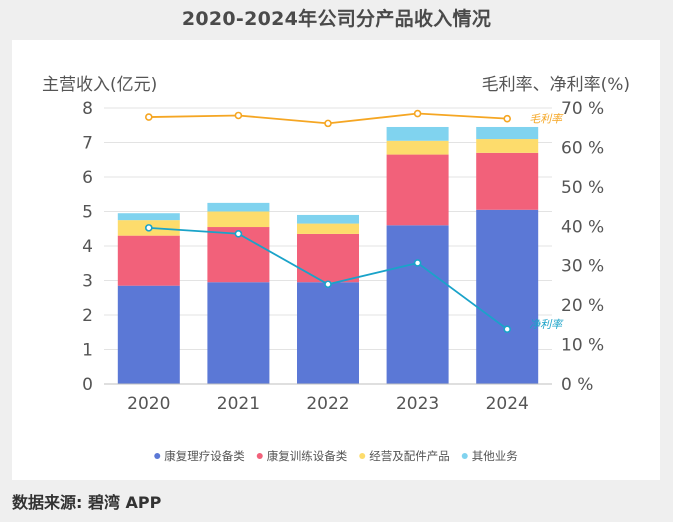 This screenshot has width=673, height=522. Describe the element at coordinates (336, 19) in the screenshot. I see `chart-title: 2020-2024年公司分产品收入情况` at that location.